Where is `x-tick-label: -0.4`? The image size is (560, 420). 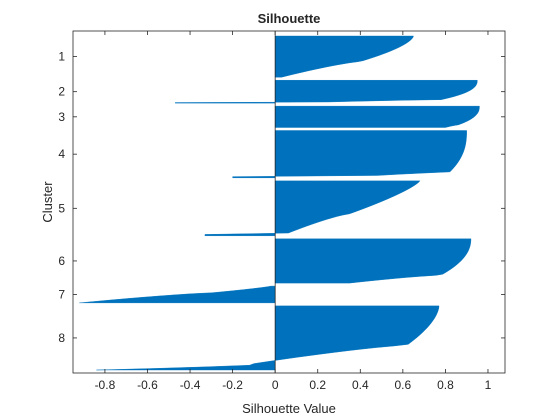
x-tick-label: -0.4 is located at coordinates (190, 385).